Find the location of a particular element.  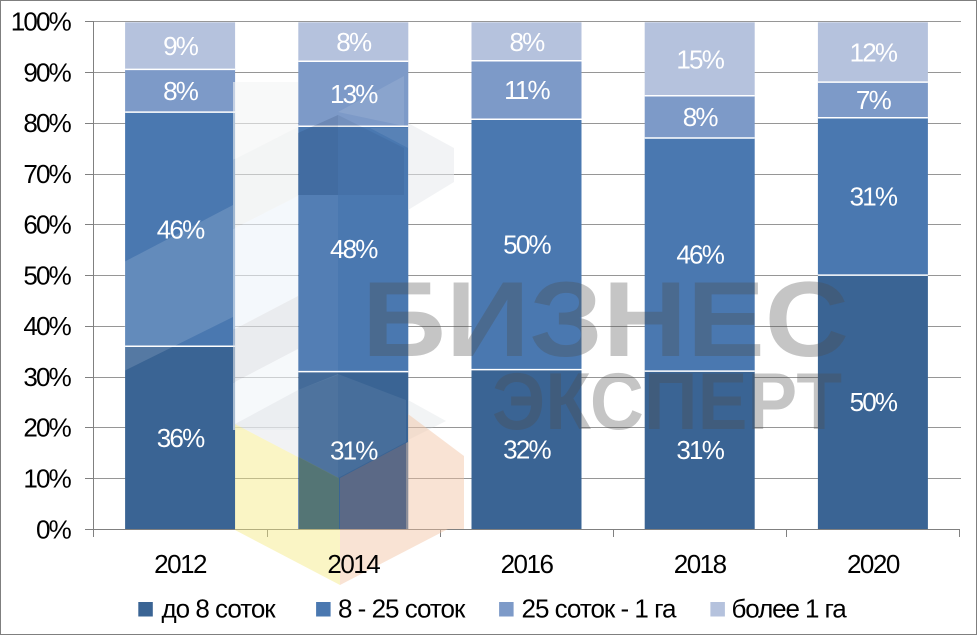

svg-text: 36% is located at coordinates (181, 438).